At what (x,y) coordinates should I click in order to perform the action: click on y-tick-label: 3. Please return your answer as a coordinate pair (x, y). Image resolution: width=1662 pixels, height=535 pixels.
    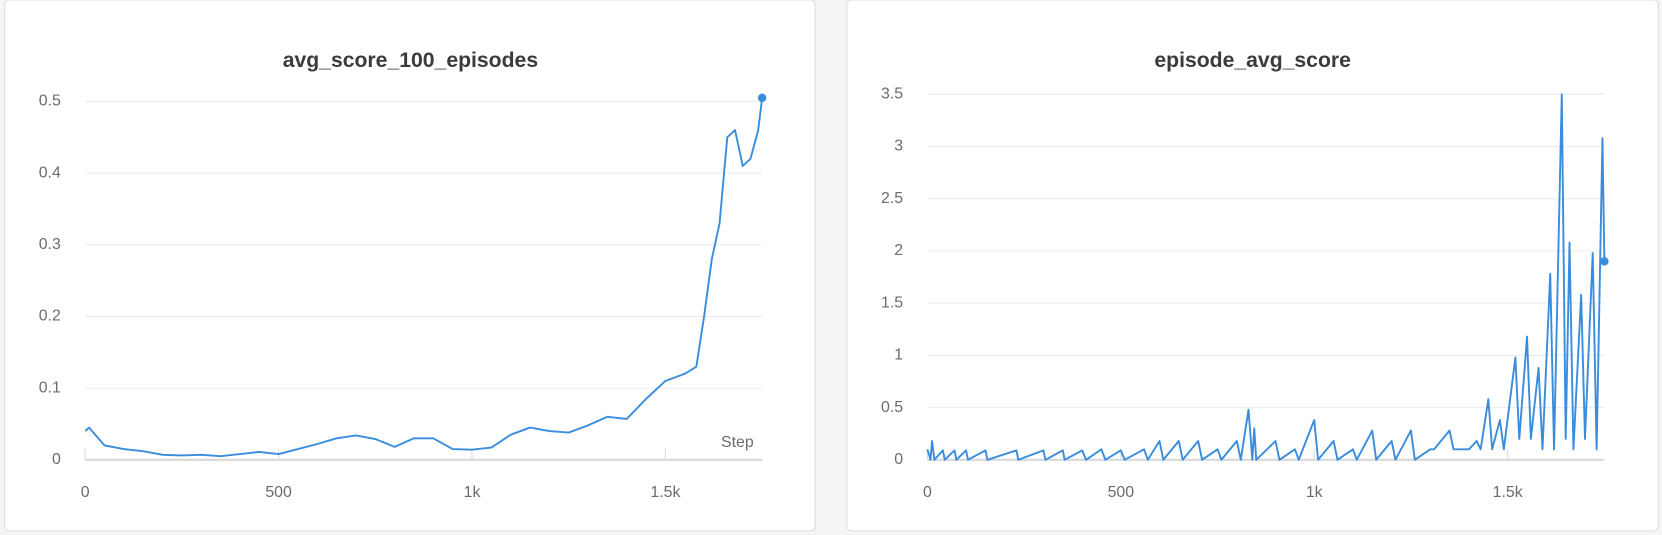
    Looking at the image, I should click on (898, 146).